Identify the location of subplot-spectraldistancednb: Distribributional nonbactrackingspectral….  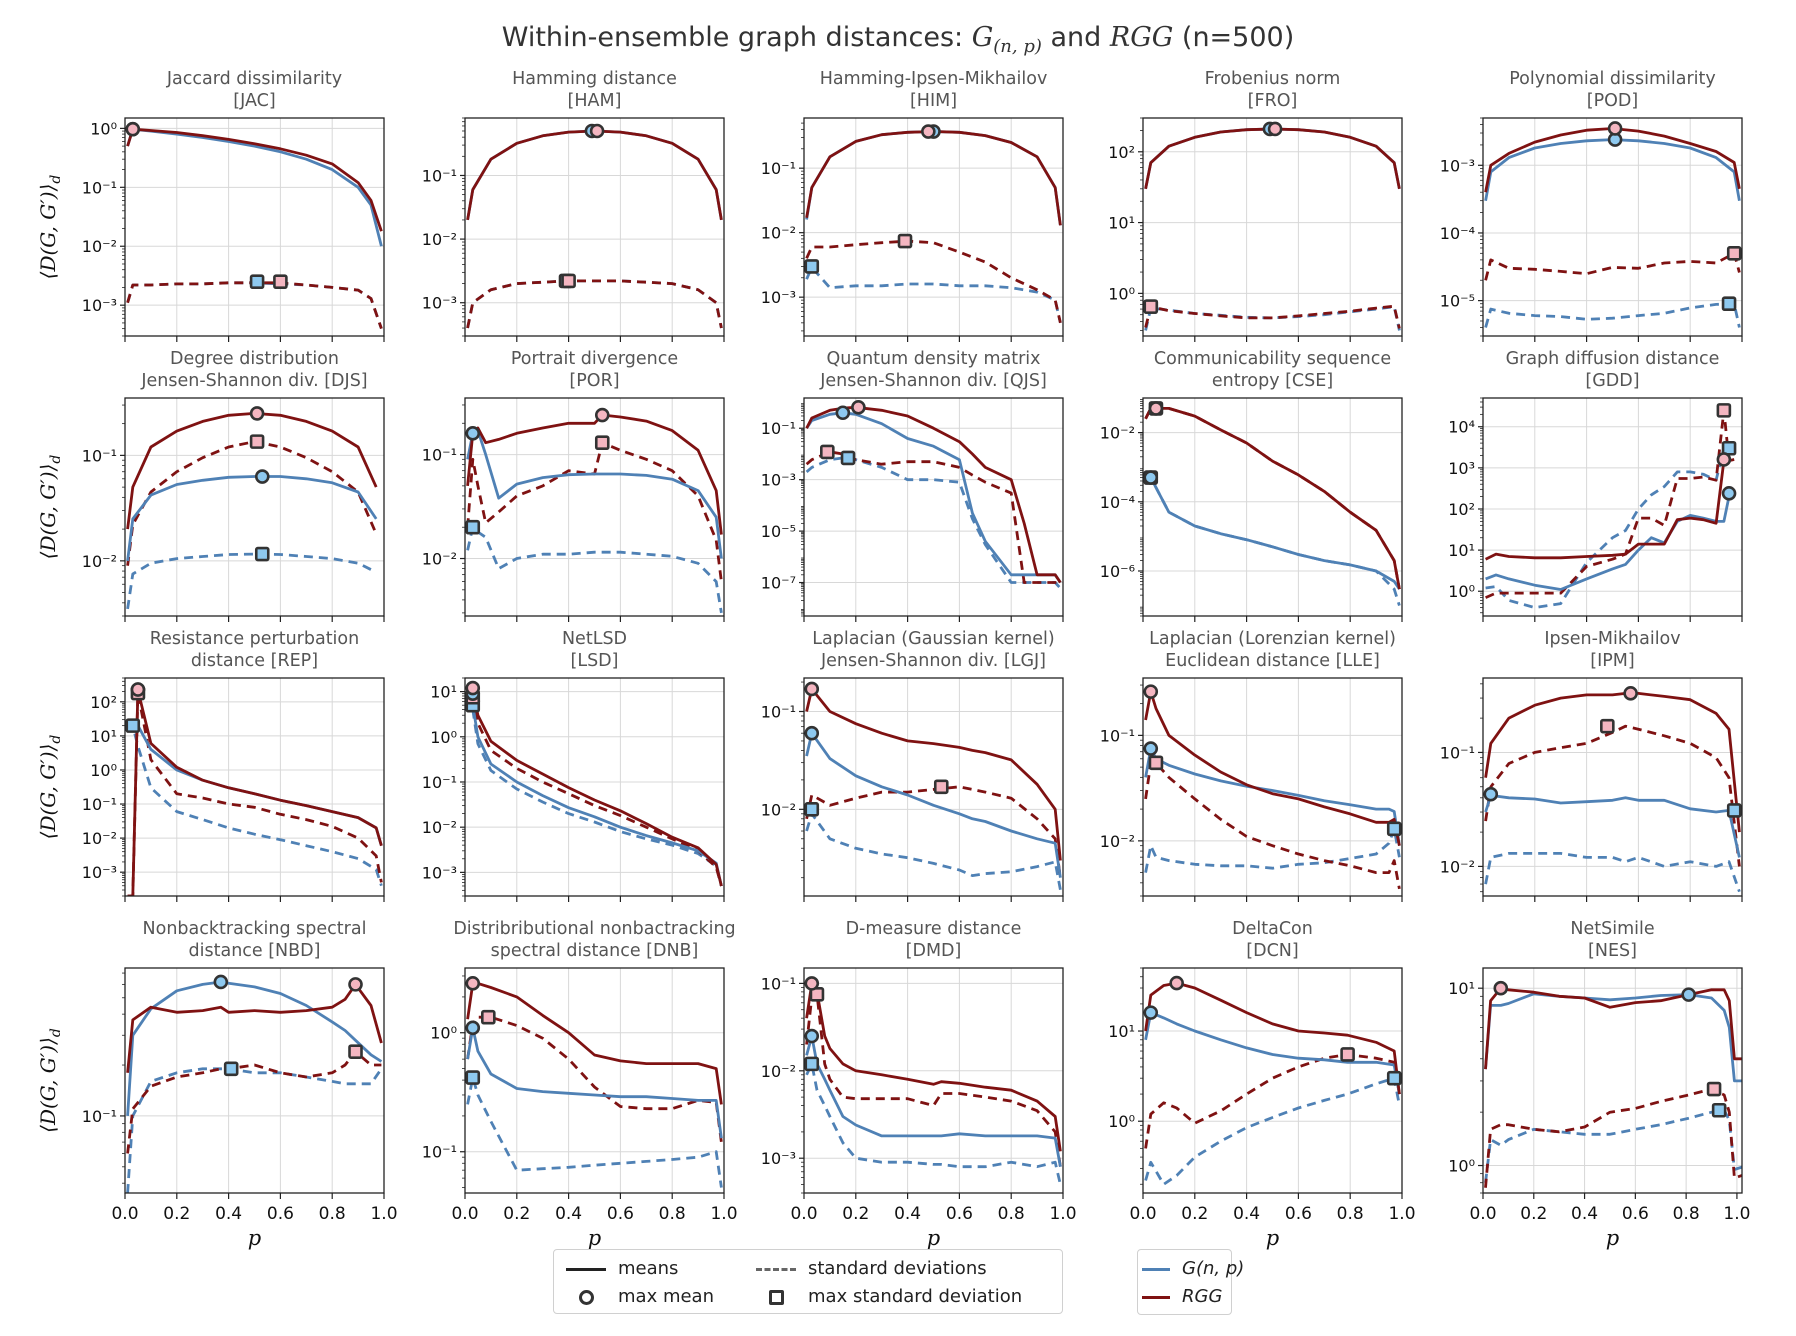
(580, 1084).